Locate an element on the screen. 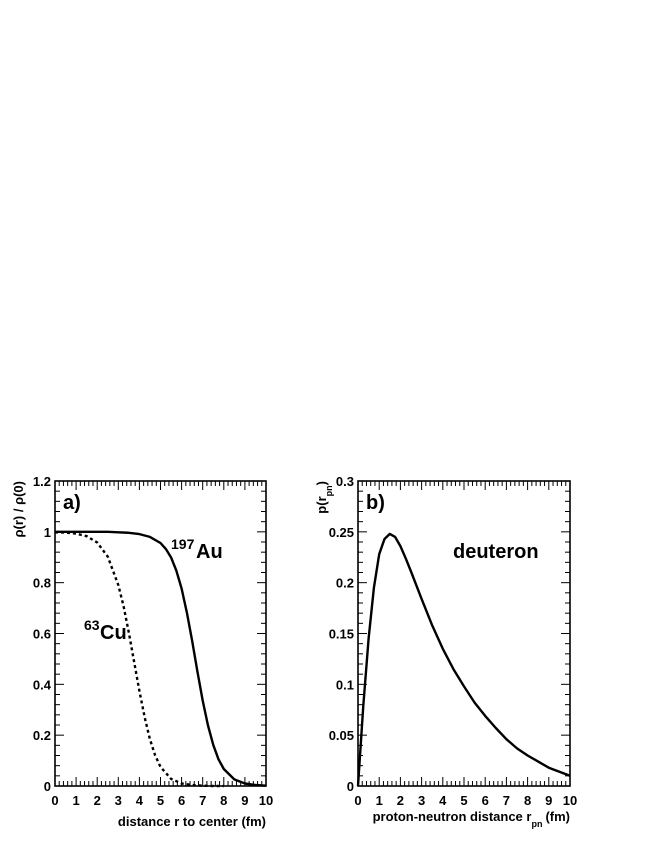 The image size is (654, 851). cu-label-element: Cu is located at coordinates (113, 633).